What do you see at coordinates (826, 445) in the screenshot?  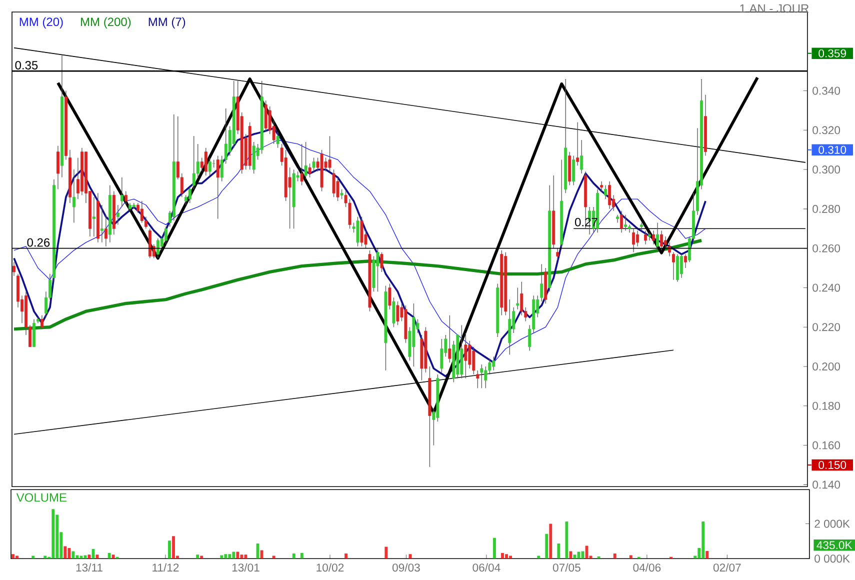 I see `y-tick-label: 0.160` at bounding box center [826, 445].